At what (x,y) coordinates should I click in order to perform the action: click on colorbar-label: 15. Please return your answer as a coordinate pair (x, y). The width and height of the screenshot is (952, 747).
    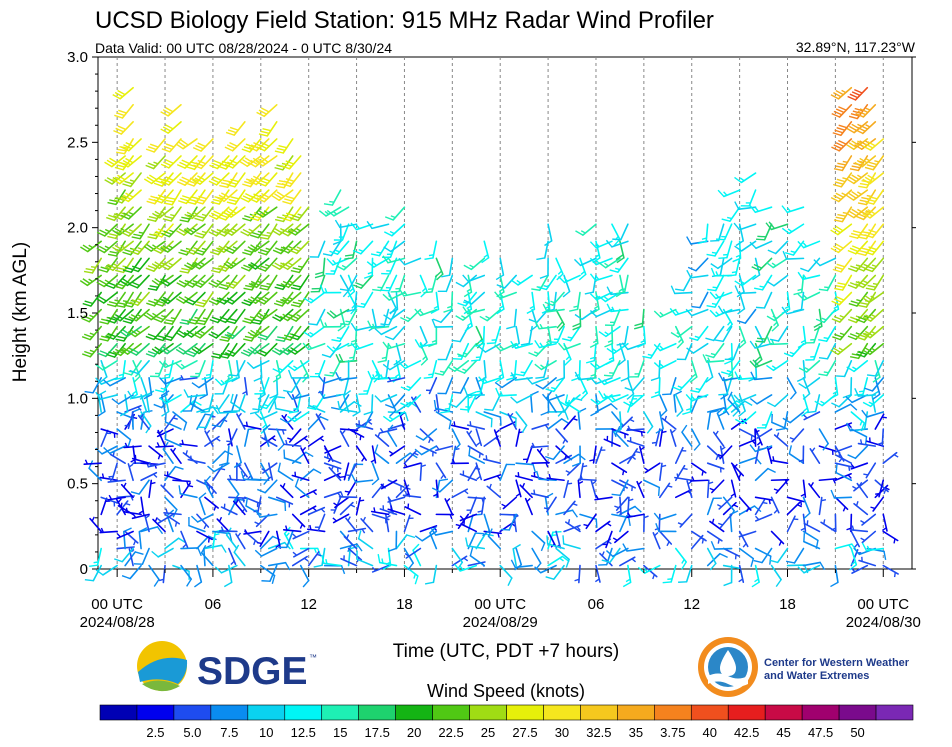
    Looking at the image, I should click on (340, 732).